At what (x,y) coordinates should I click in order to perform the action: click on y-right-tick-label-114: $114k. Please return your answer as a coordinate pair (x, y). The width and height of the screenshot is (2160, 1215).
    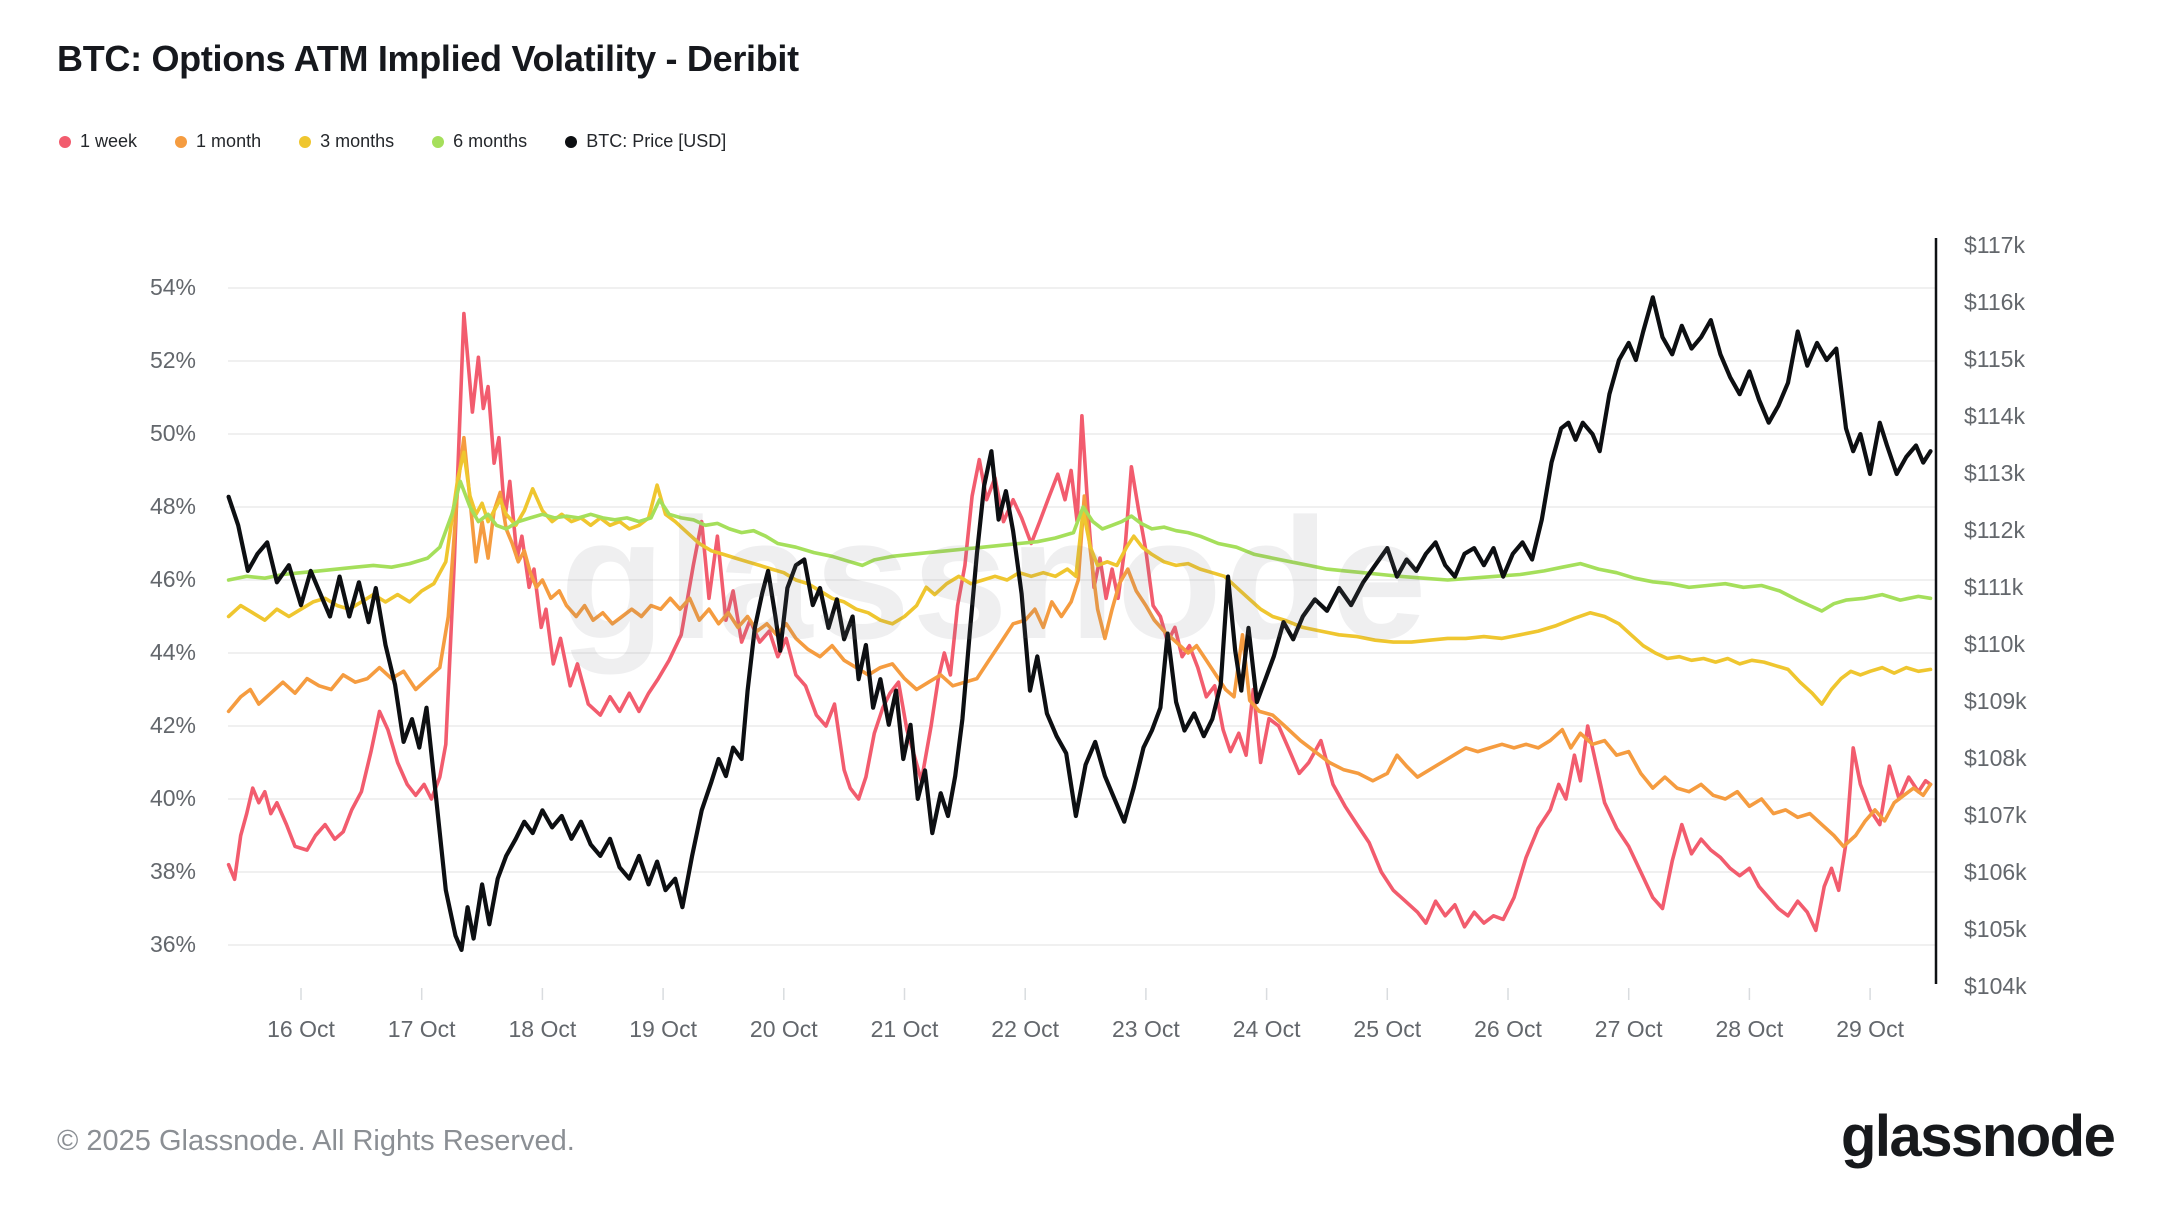
    Looking at the image, I should click on (1994, 416).